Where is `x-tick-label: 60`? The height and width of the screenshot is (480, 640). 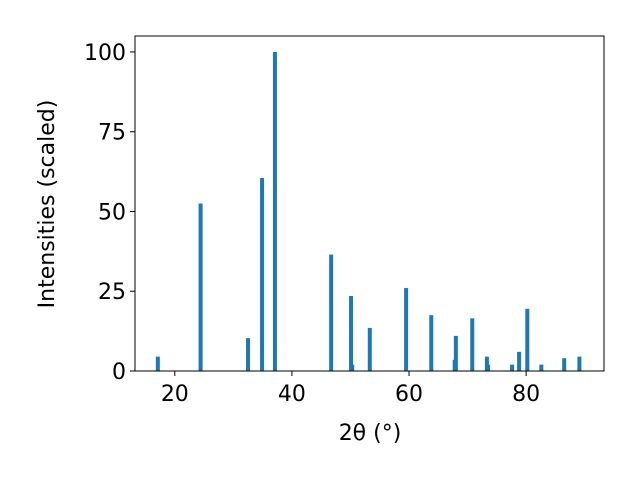 x-tick-label: 60 is located at coordinates (409, 394).